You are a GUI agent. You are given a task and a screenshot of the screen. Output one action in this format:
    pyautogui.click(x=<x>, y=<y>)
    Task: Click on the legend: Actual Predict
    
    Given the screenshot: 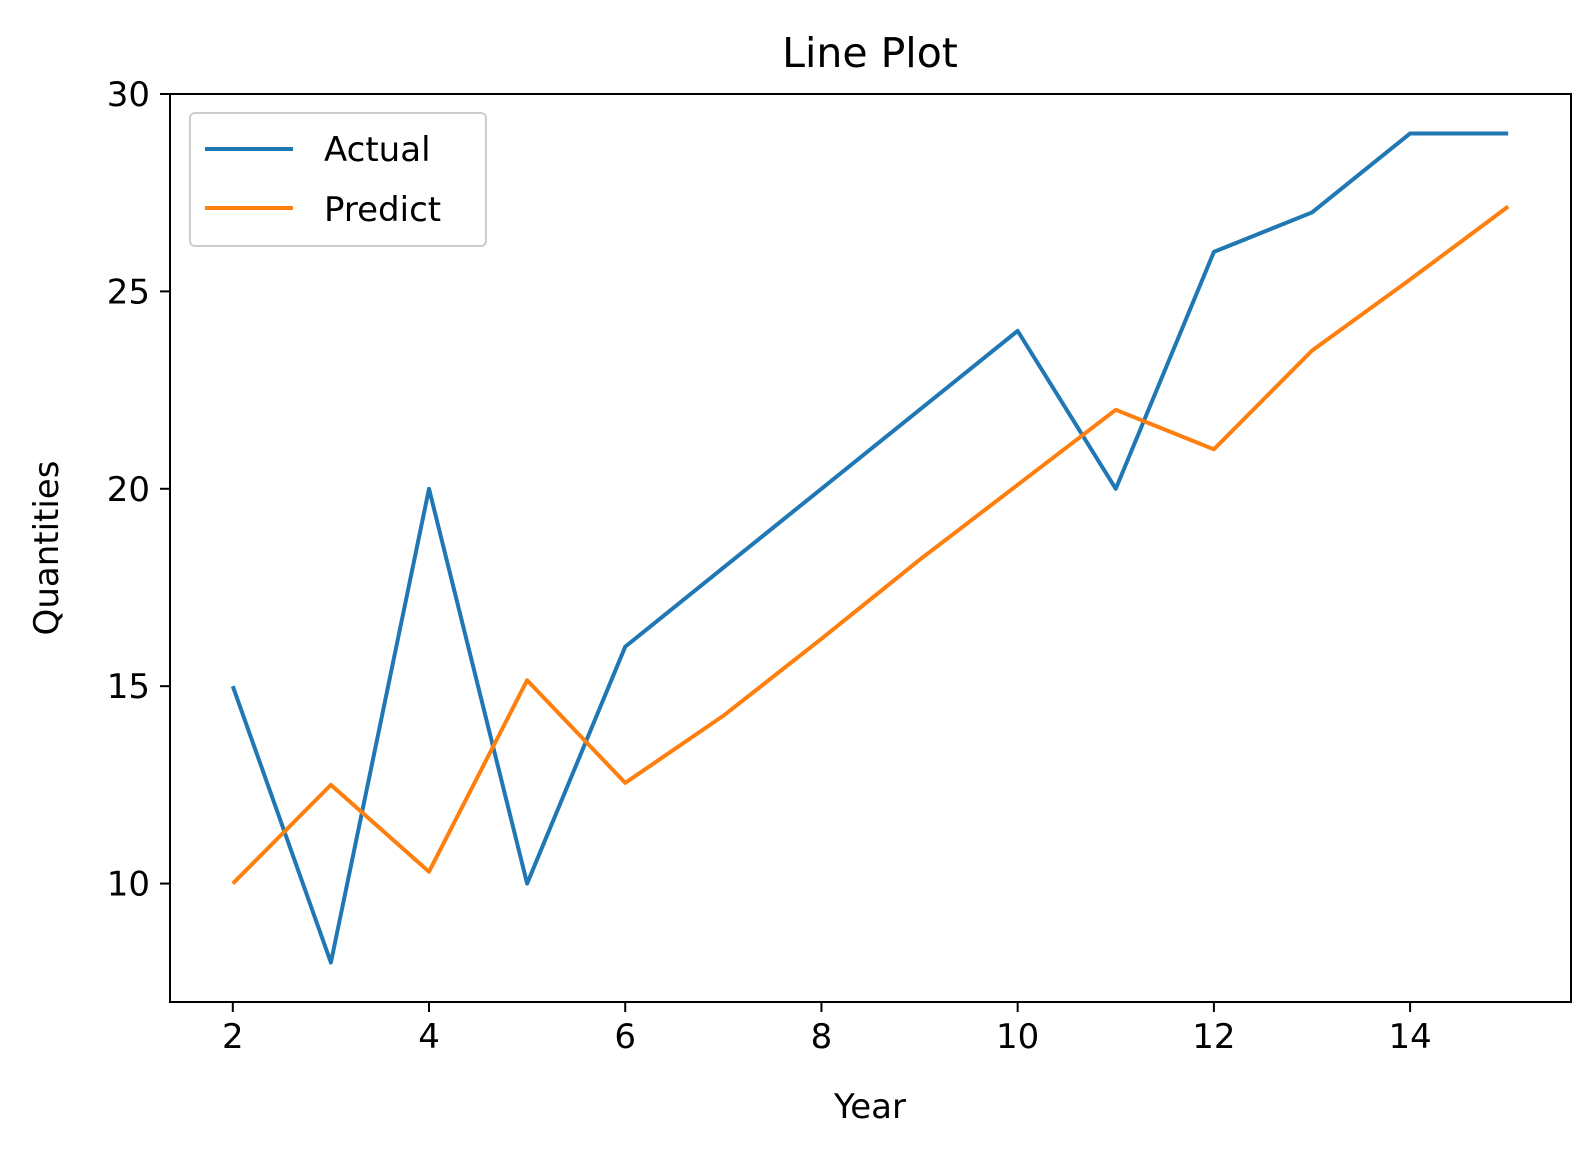 What is the action you would take?
    pyautogui.click(x=338, y=179)
    